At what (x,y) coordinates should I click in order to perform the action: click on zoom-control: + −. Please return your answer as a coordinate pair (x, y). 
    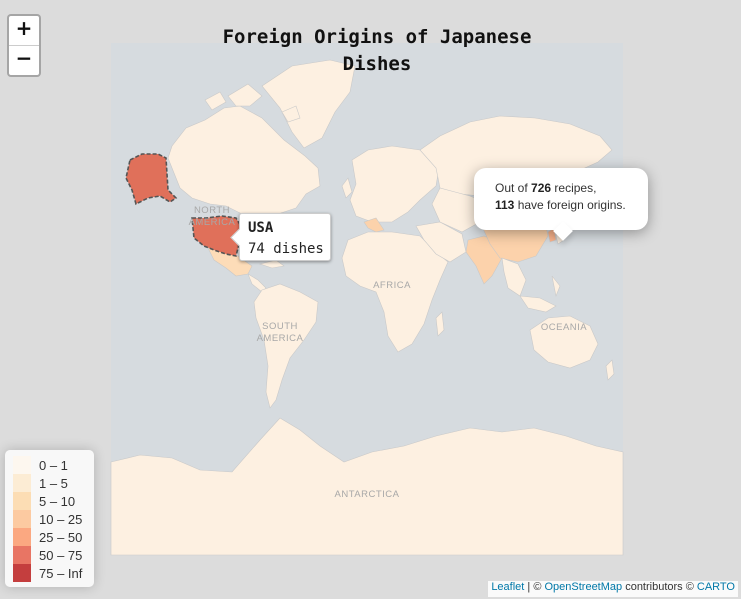
    Looking at the image, I should click on (24, 45).